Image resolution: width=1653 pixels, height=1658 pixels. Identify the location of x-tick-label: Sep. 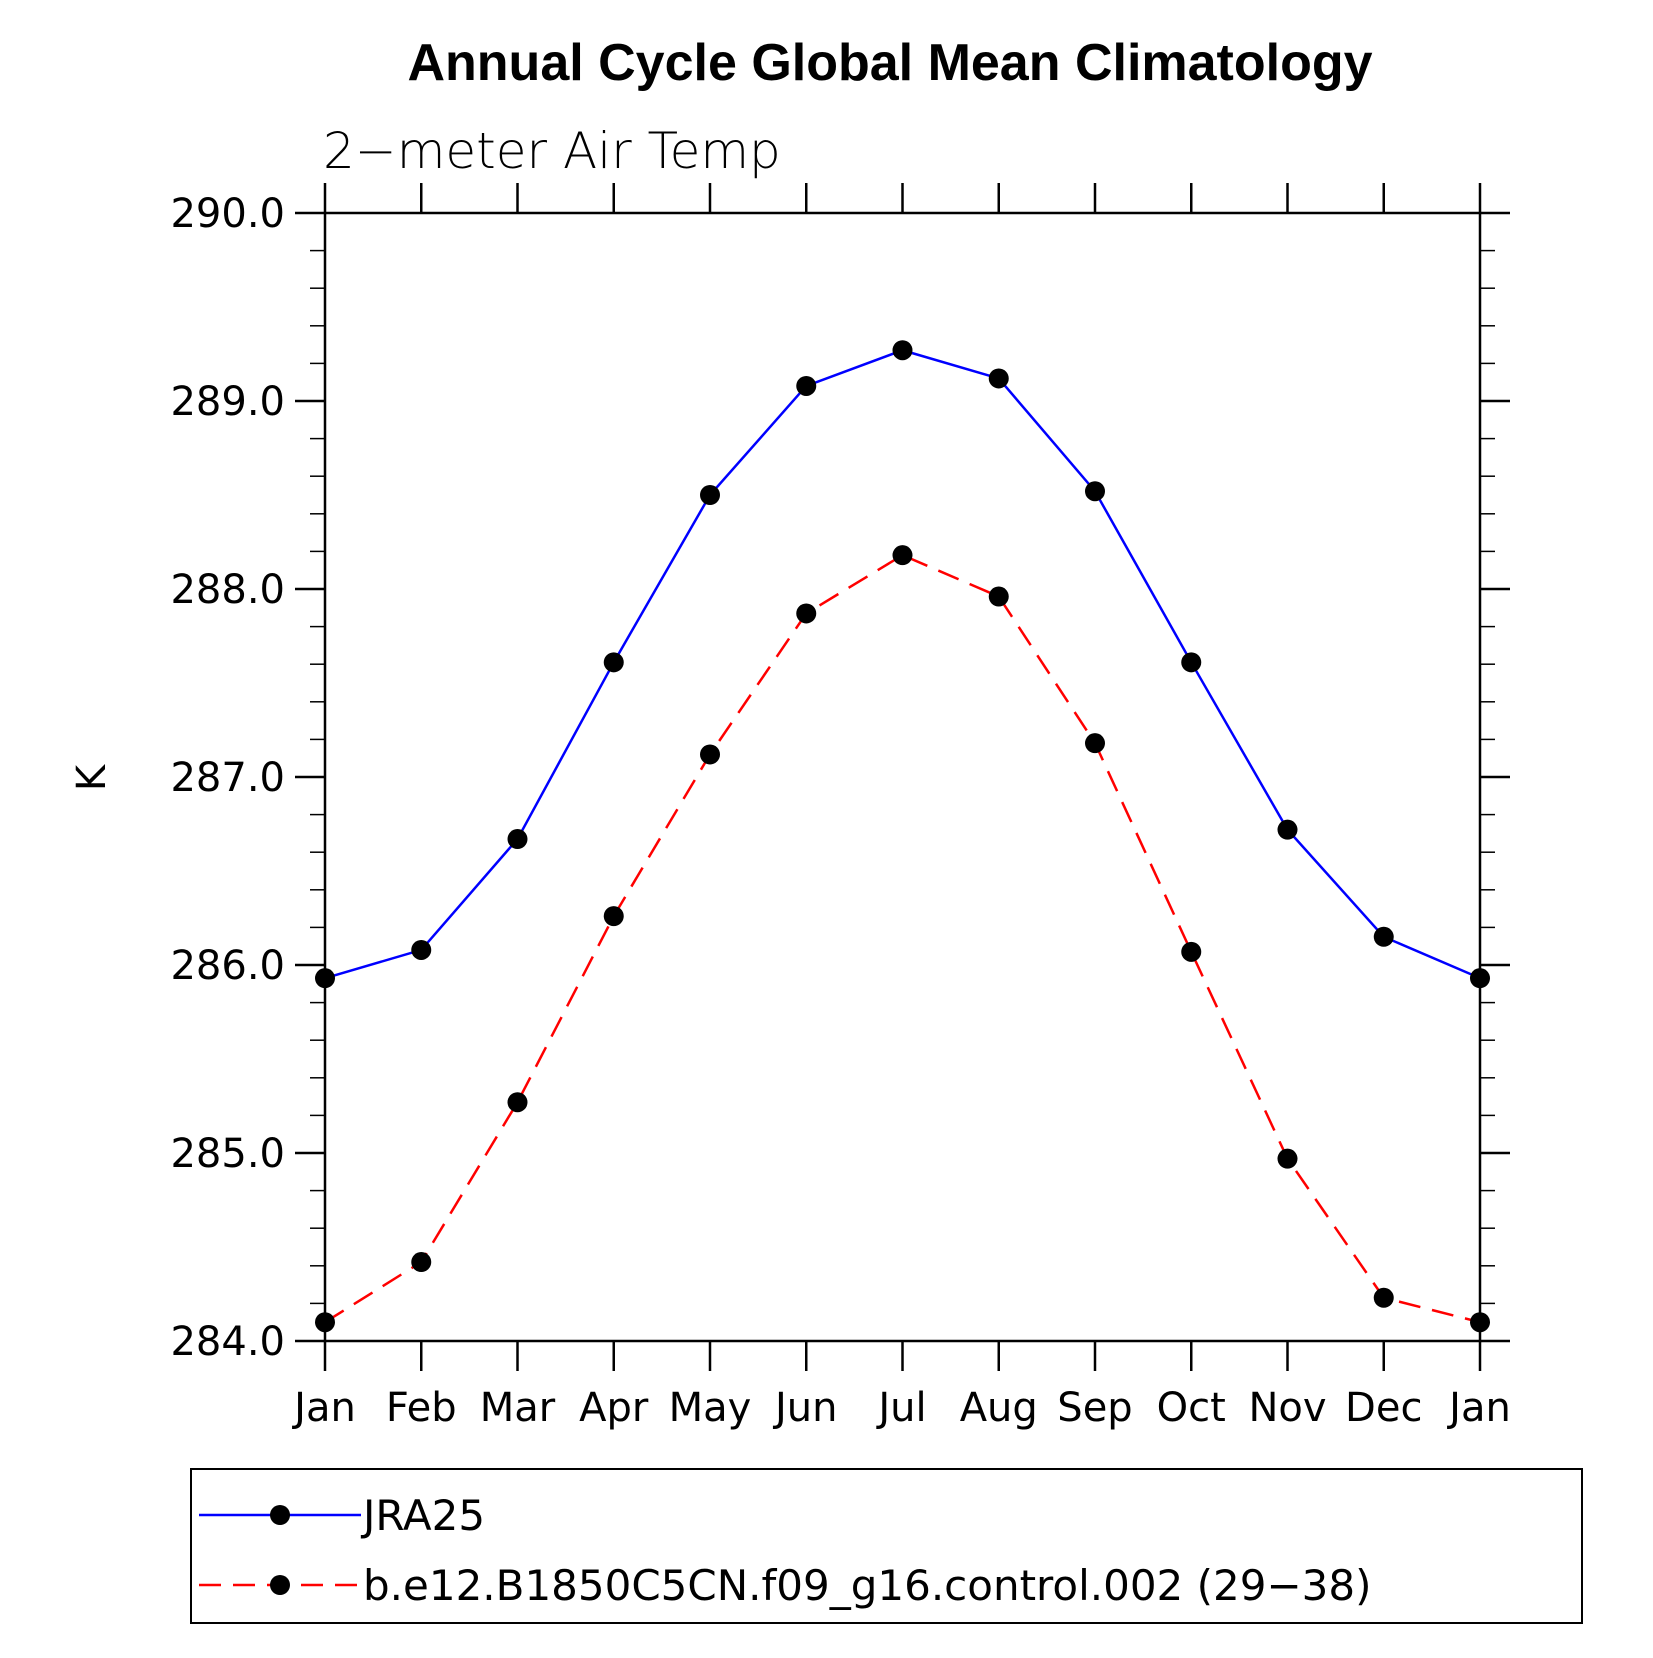
(1094, 1408).